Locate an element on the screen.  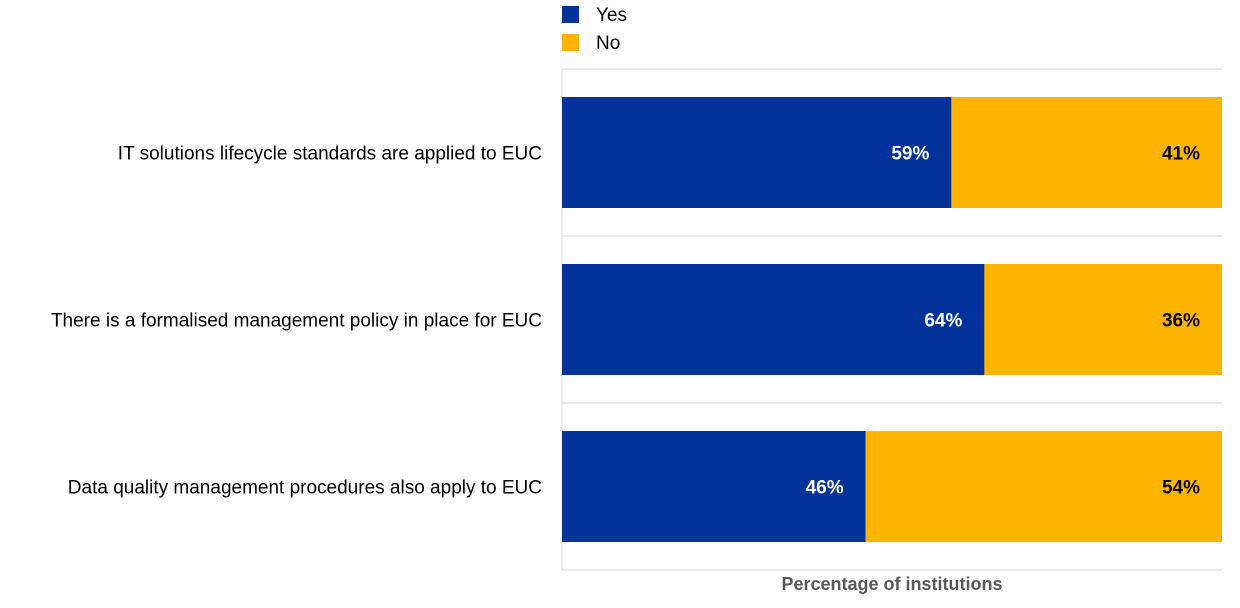
bar-row: 64% 36% is located at coordinates (892, 319).